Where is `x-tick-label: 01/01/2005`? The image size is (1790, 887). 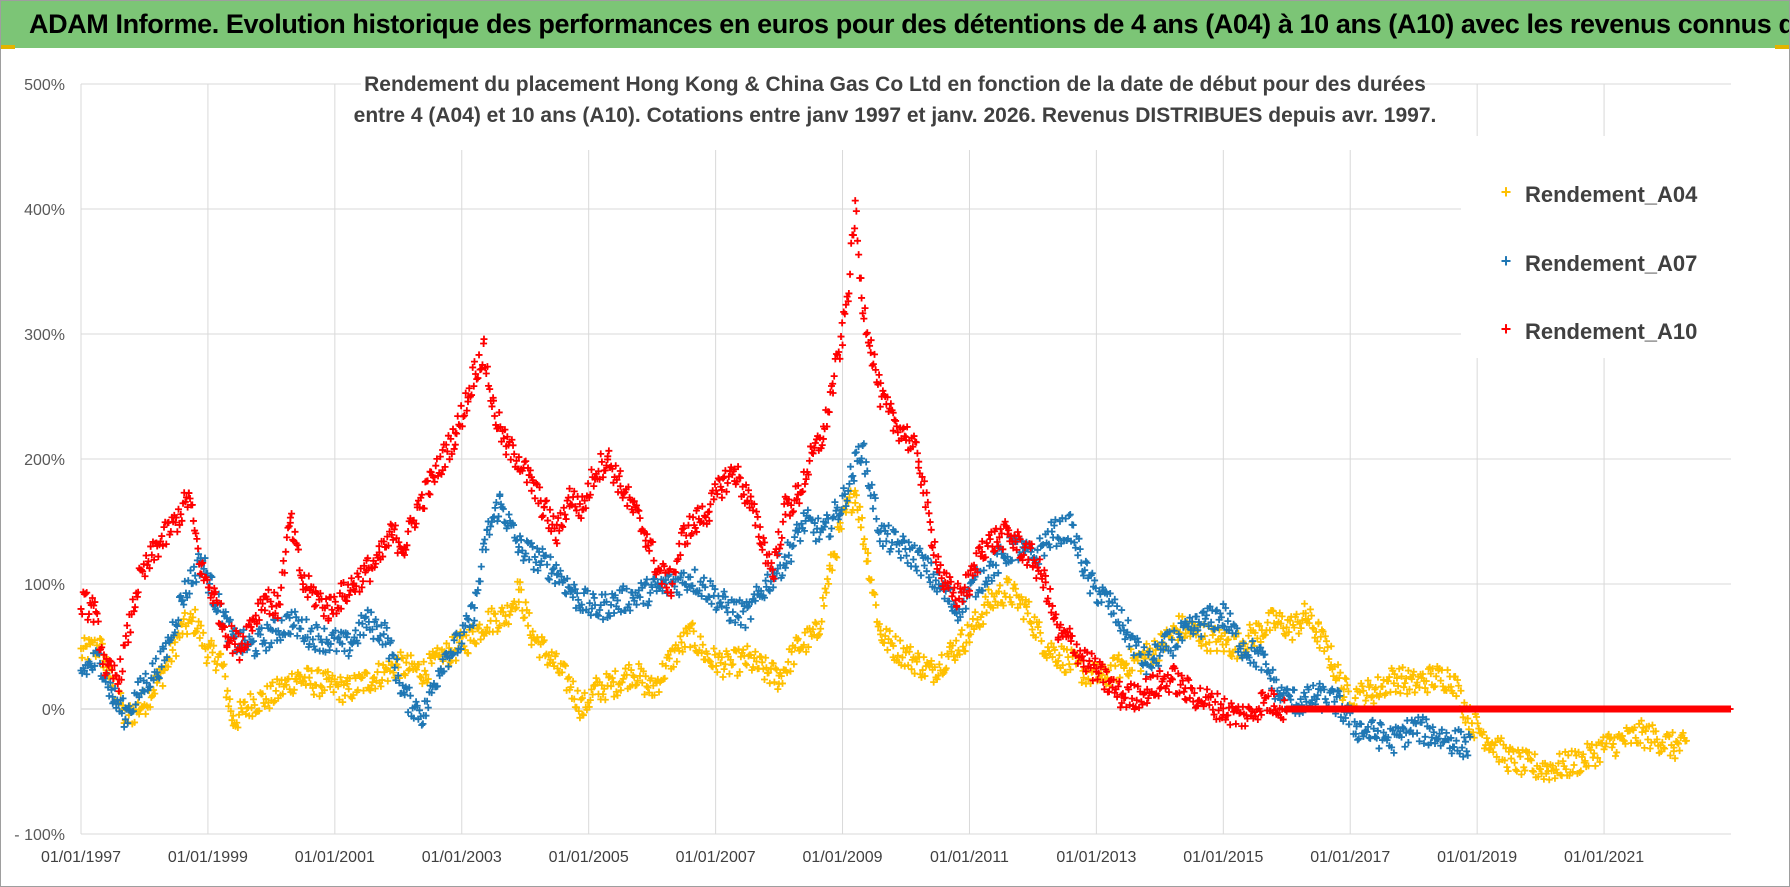 x-tick-label: 01/01/2005 is located at coordinates (589, 857).